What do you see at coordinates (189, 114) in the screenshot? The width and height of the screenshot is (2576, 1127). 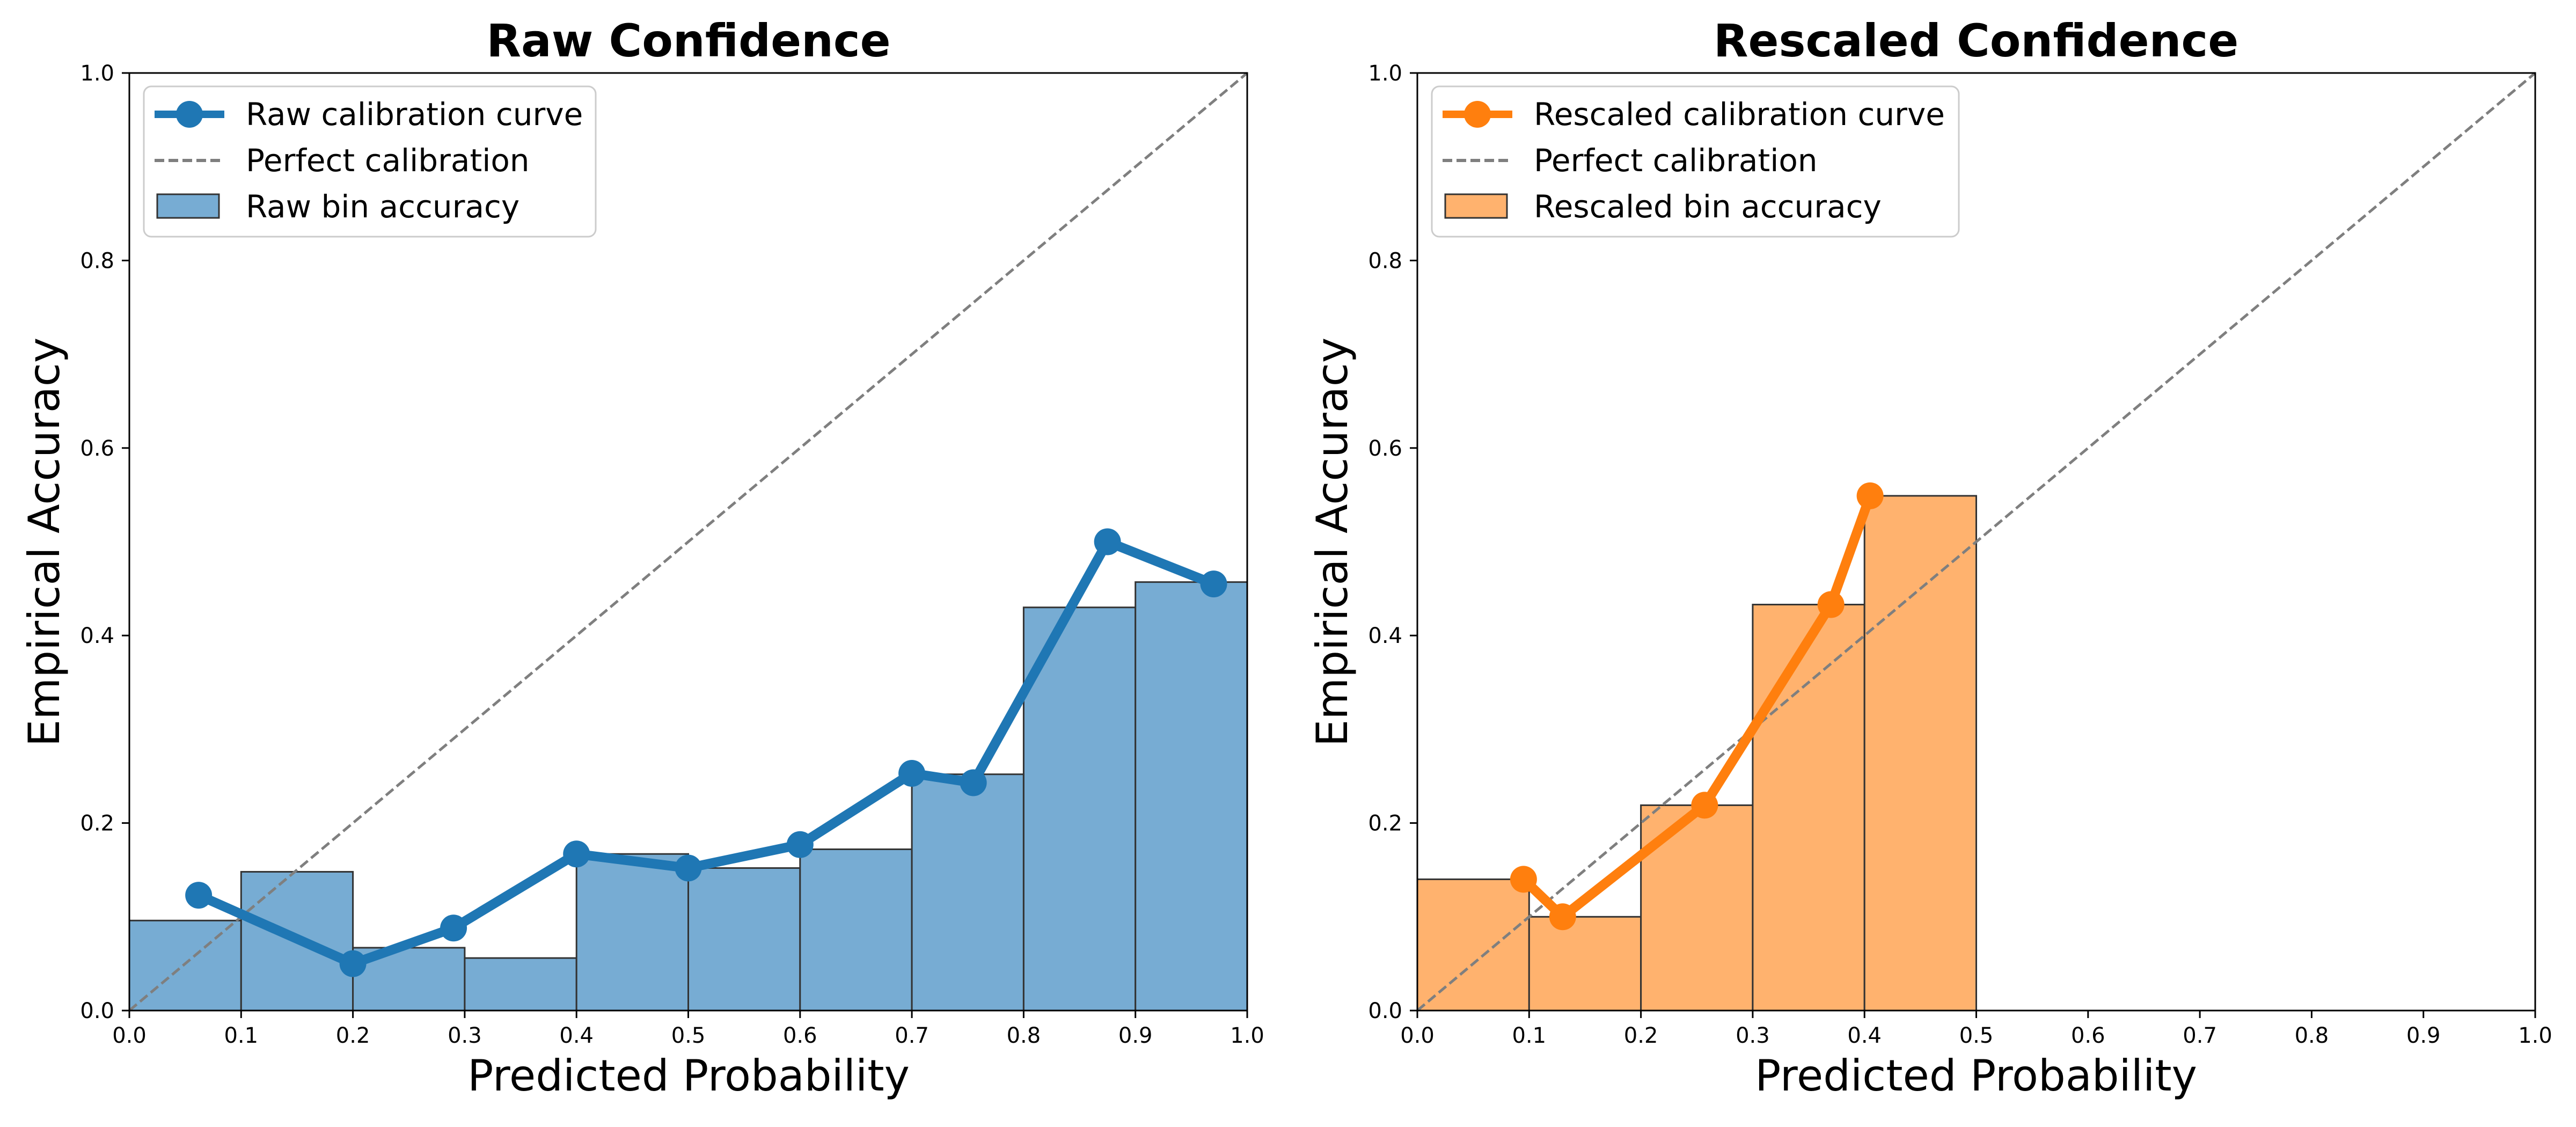 I see `raw-legend-curve-marker-icon` at bounding box center [189, 114].